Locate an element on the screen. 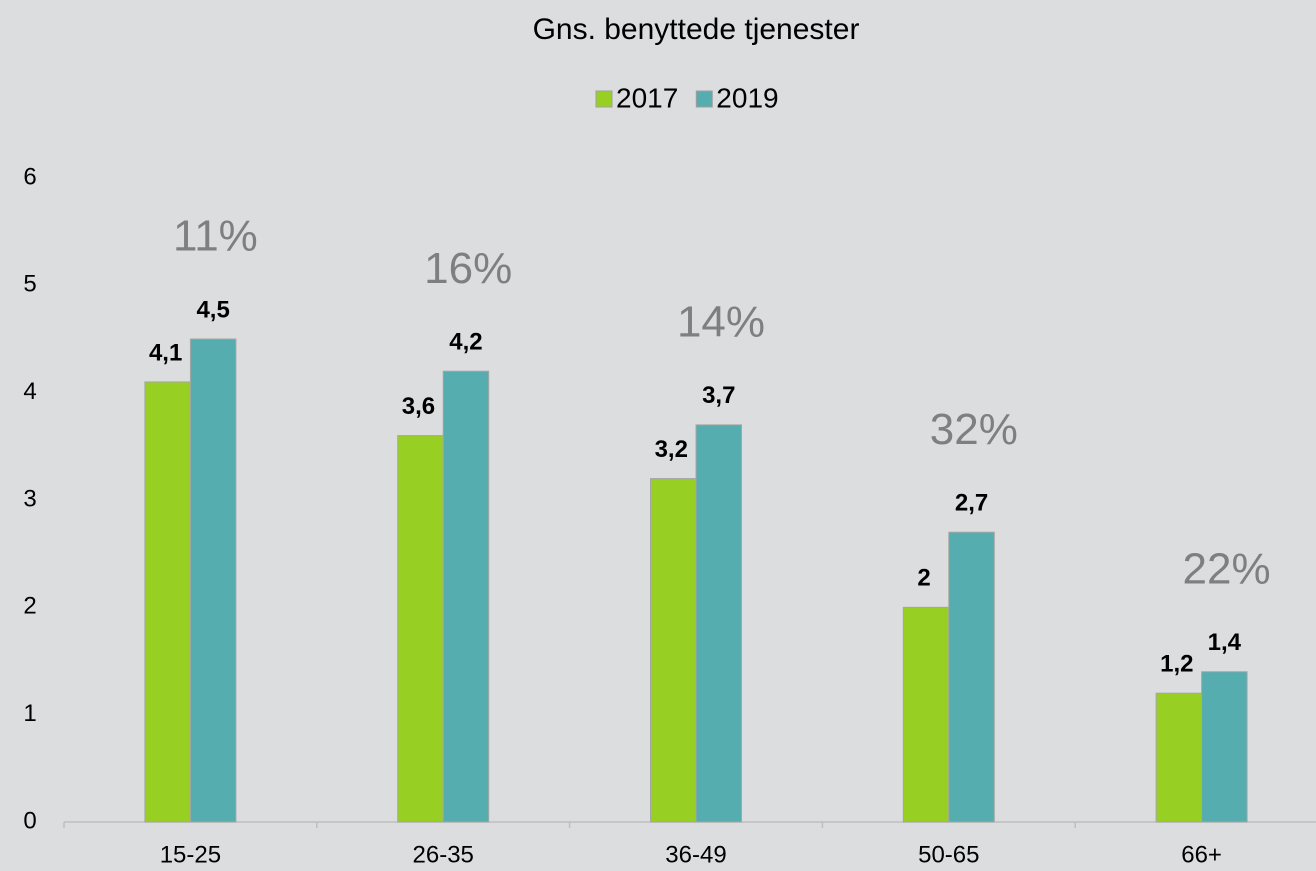 The image size is (1316, 871). legend-label: 2019 is located at coordinates (747, 97).